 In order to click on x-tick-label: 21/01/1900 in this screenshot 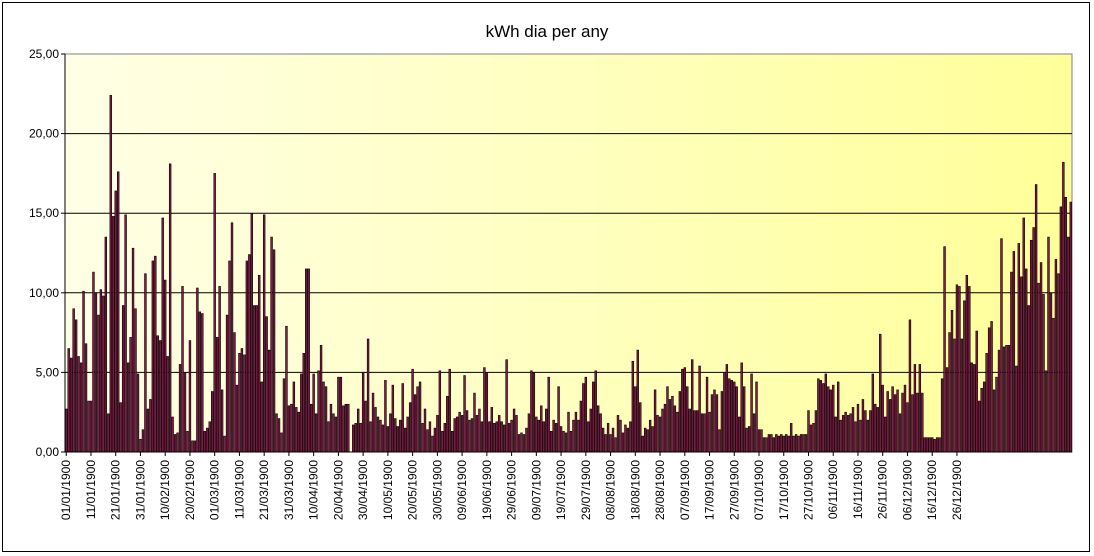, I will do `click(116, 490)`.